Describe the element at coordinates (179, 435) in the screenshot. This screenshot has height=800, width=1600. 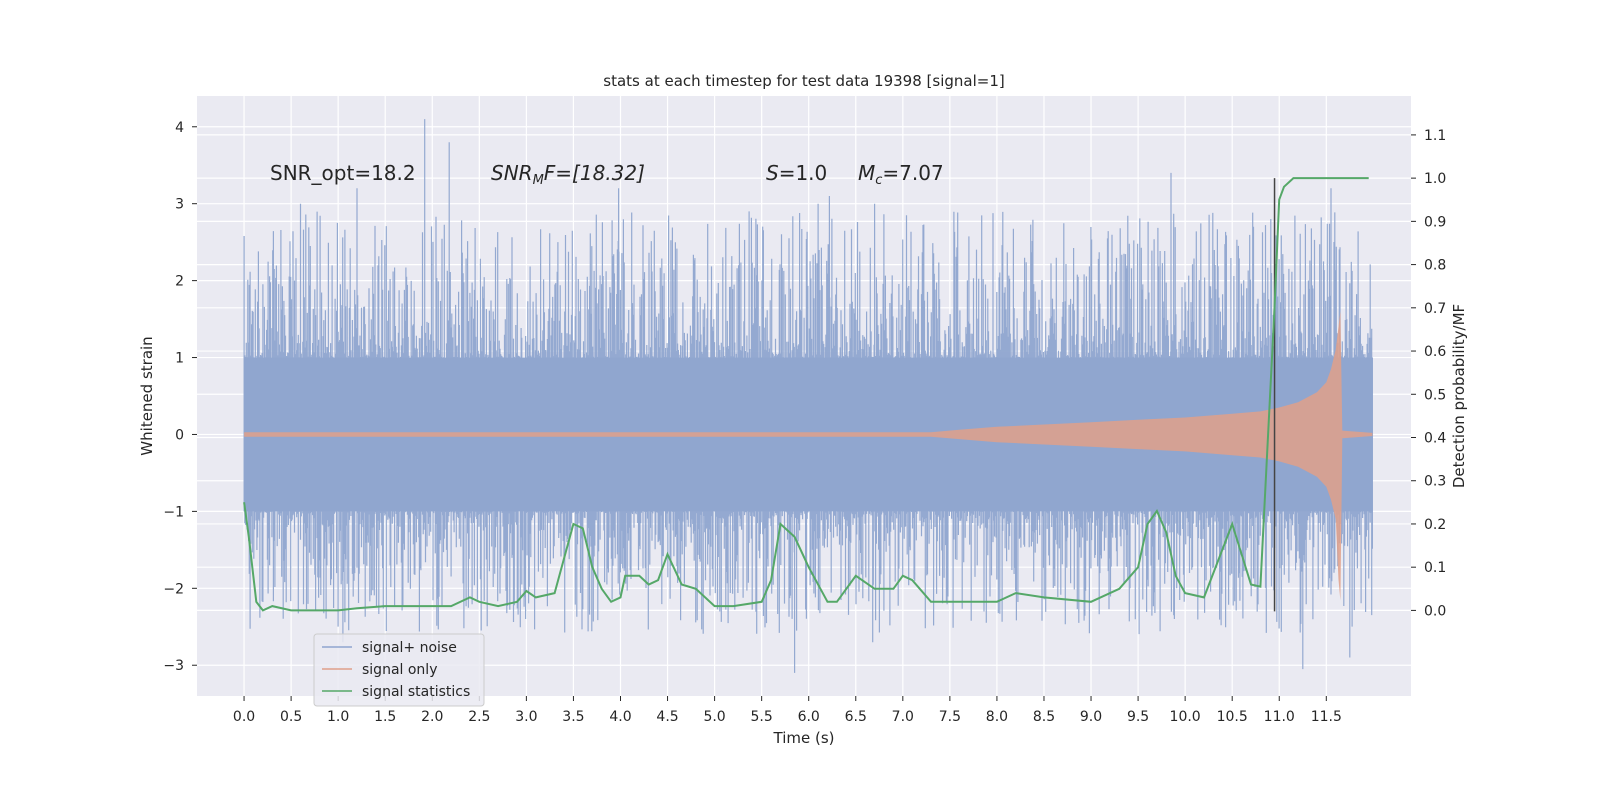
I see `y-tick-label-left: 0` at that location.